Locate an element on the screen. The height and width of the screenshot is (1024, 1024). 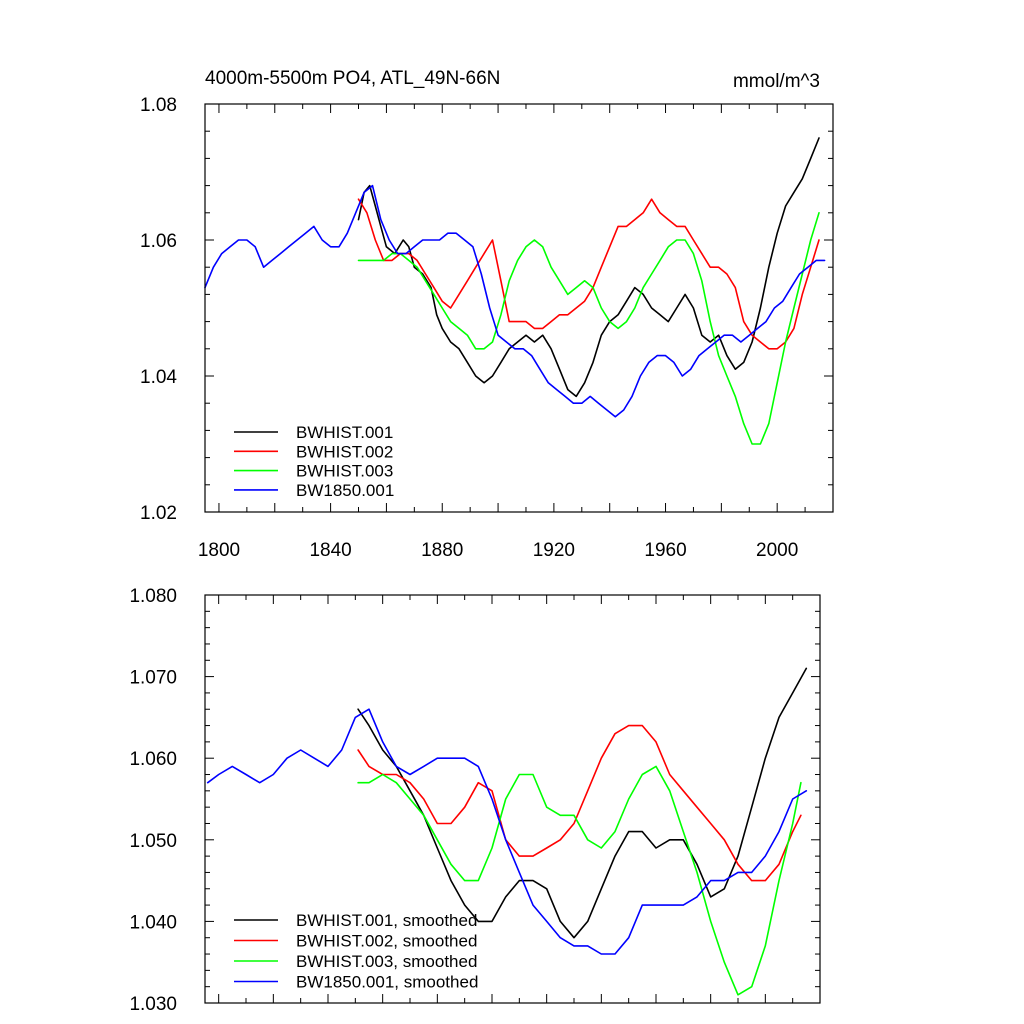
x-tick-label: 1960 is located at coordinates (665, 550).